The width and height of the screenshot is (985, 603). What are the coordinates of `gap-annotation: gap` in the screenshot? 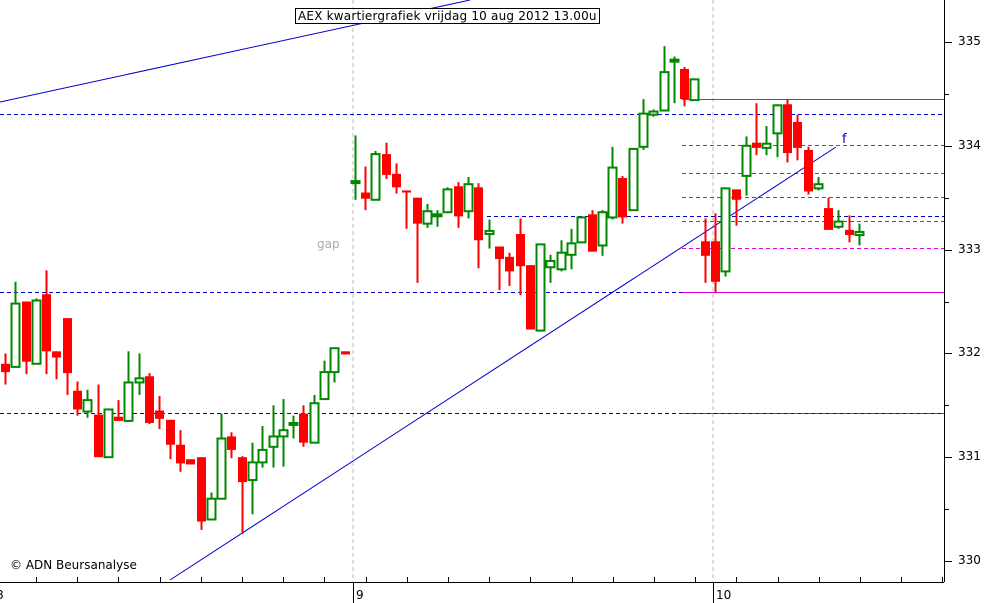 It's located at (328, 244).